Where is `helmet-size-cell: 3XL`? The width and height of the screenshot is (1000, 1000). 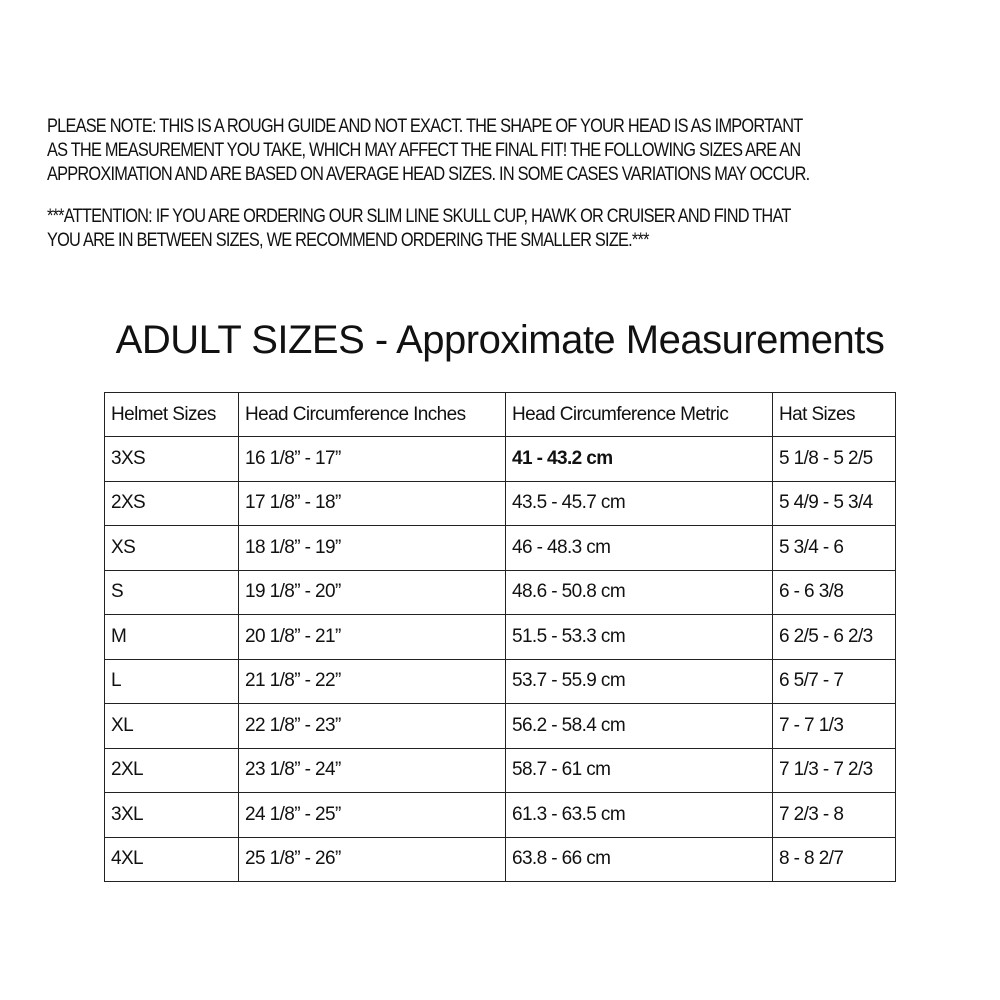
helmet-size-cell: 3XL is located at coordinates (171, 815).